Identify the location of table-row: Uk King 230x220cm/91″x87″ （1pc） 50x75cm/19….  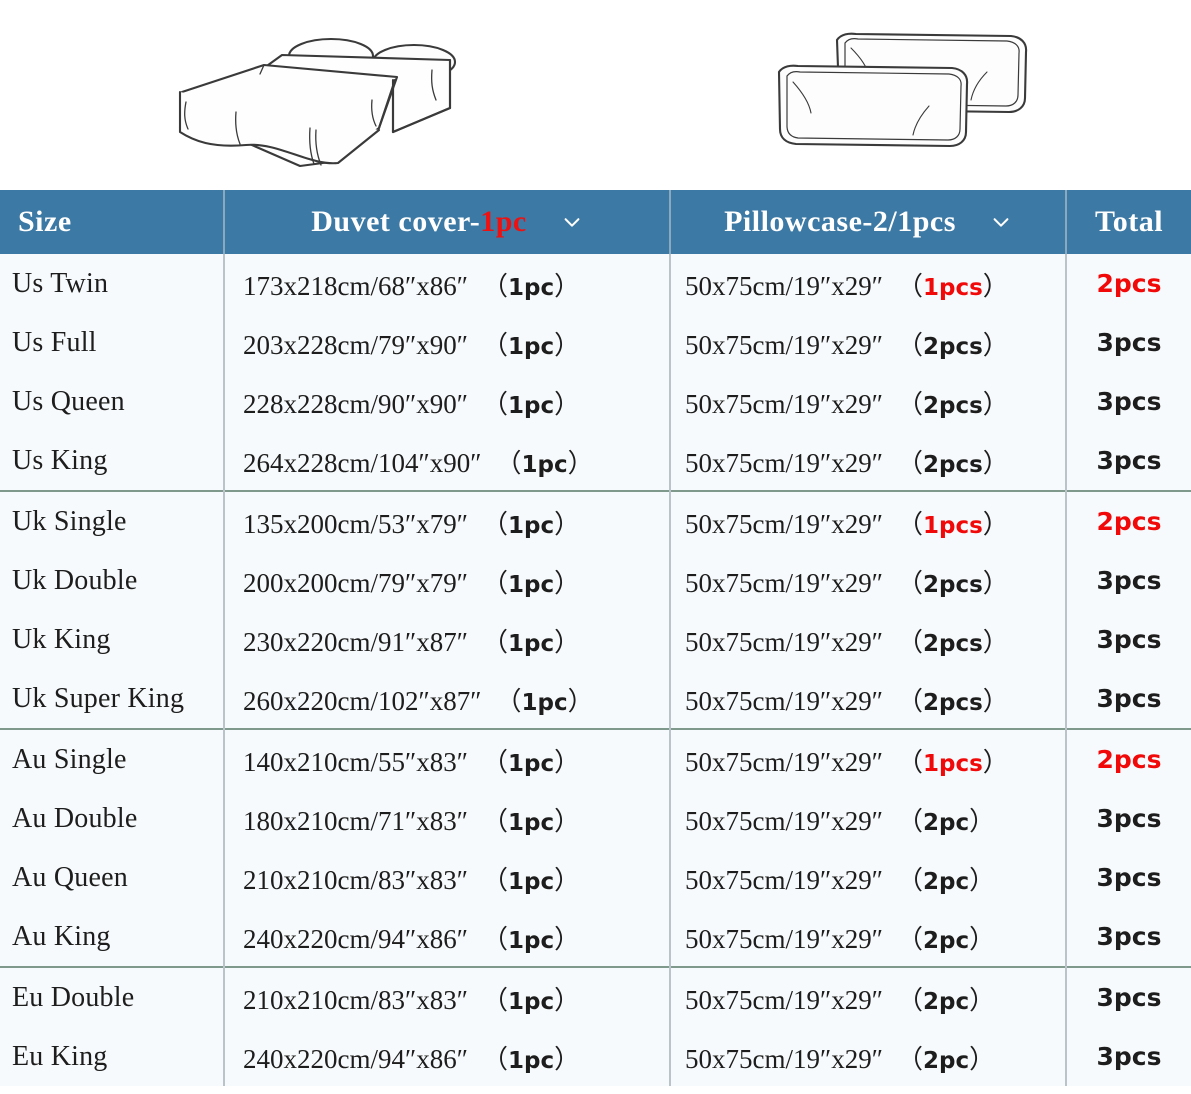
(595, 639).